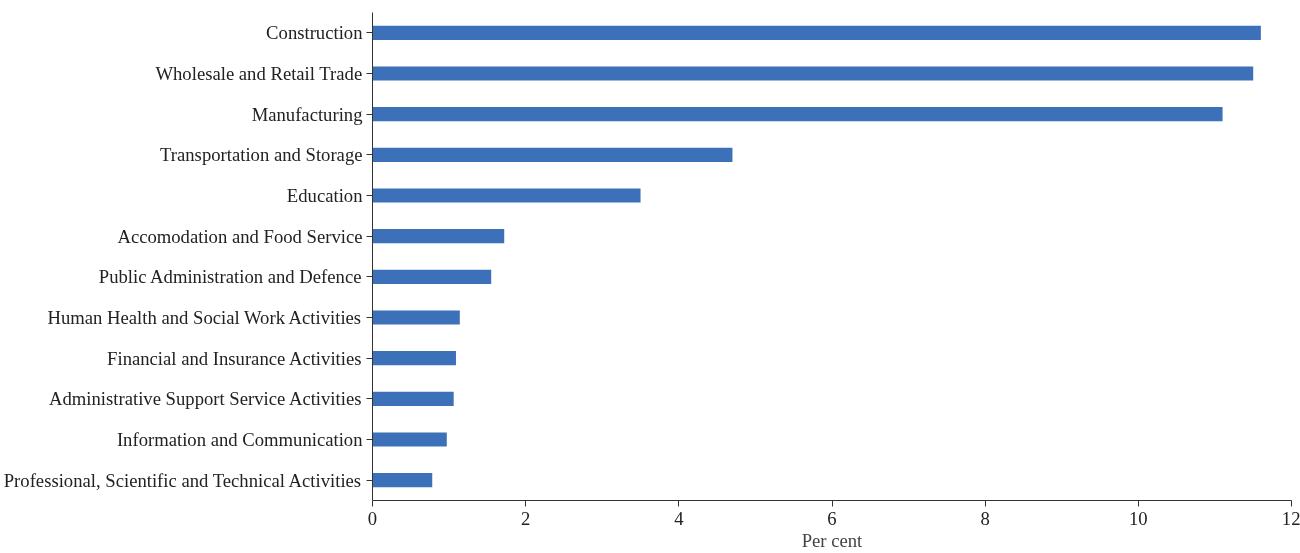 This screenshot has height=553, width=1300. I want to click on x-tick-label: 4, so click(679, 518).